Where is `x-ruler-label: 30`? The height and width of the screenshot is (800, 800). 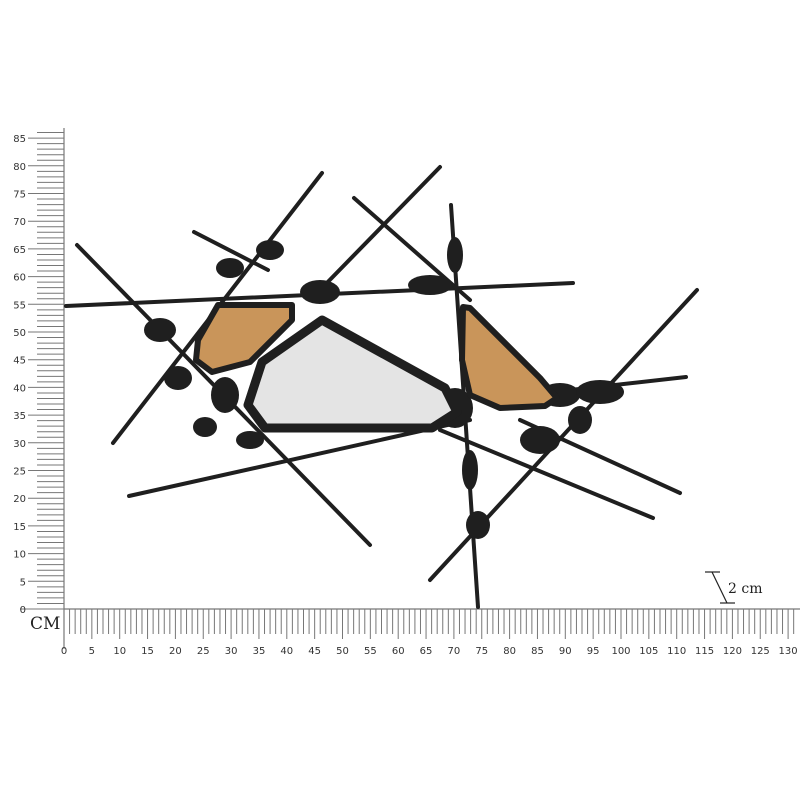
x-ruler-label: 30 is located at coordinates (231, 651).